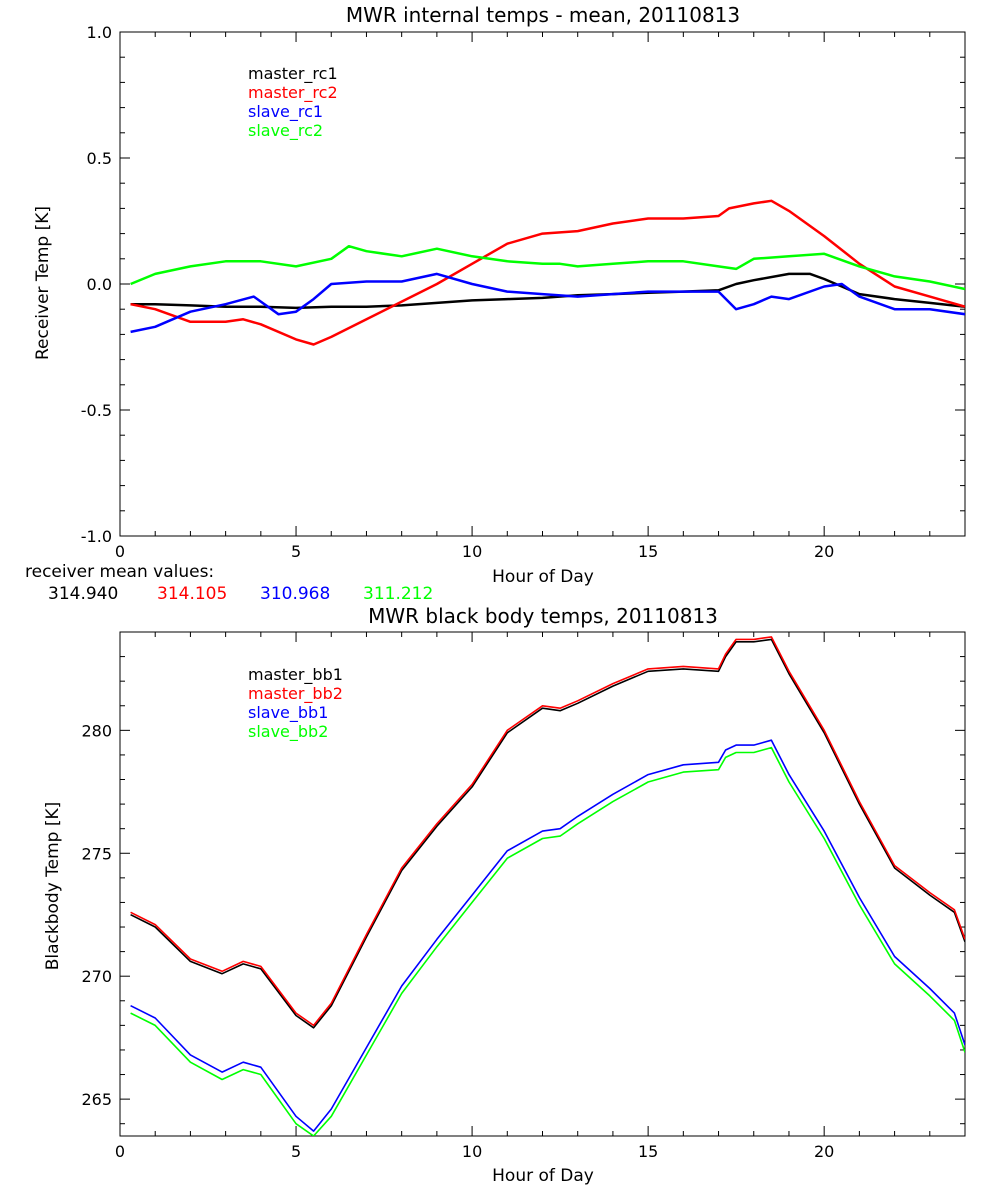  I want to click on y-tick-label: -1.0, so click(96, 536).